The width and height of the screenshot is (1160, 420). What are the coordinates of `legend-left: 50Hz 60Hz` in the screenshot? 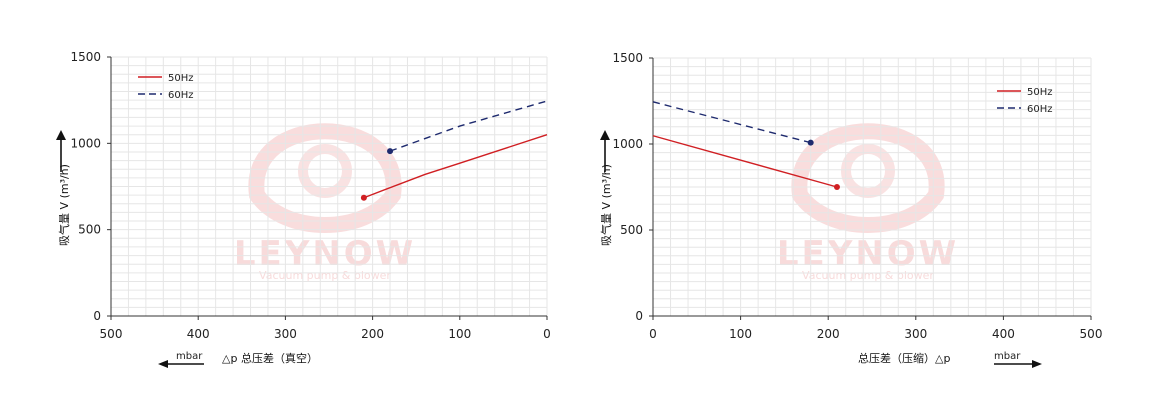 It's located at (166, 87).